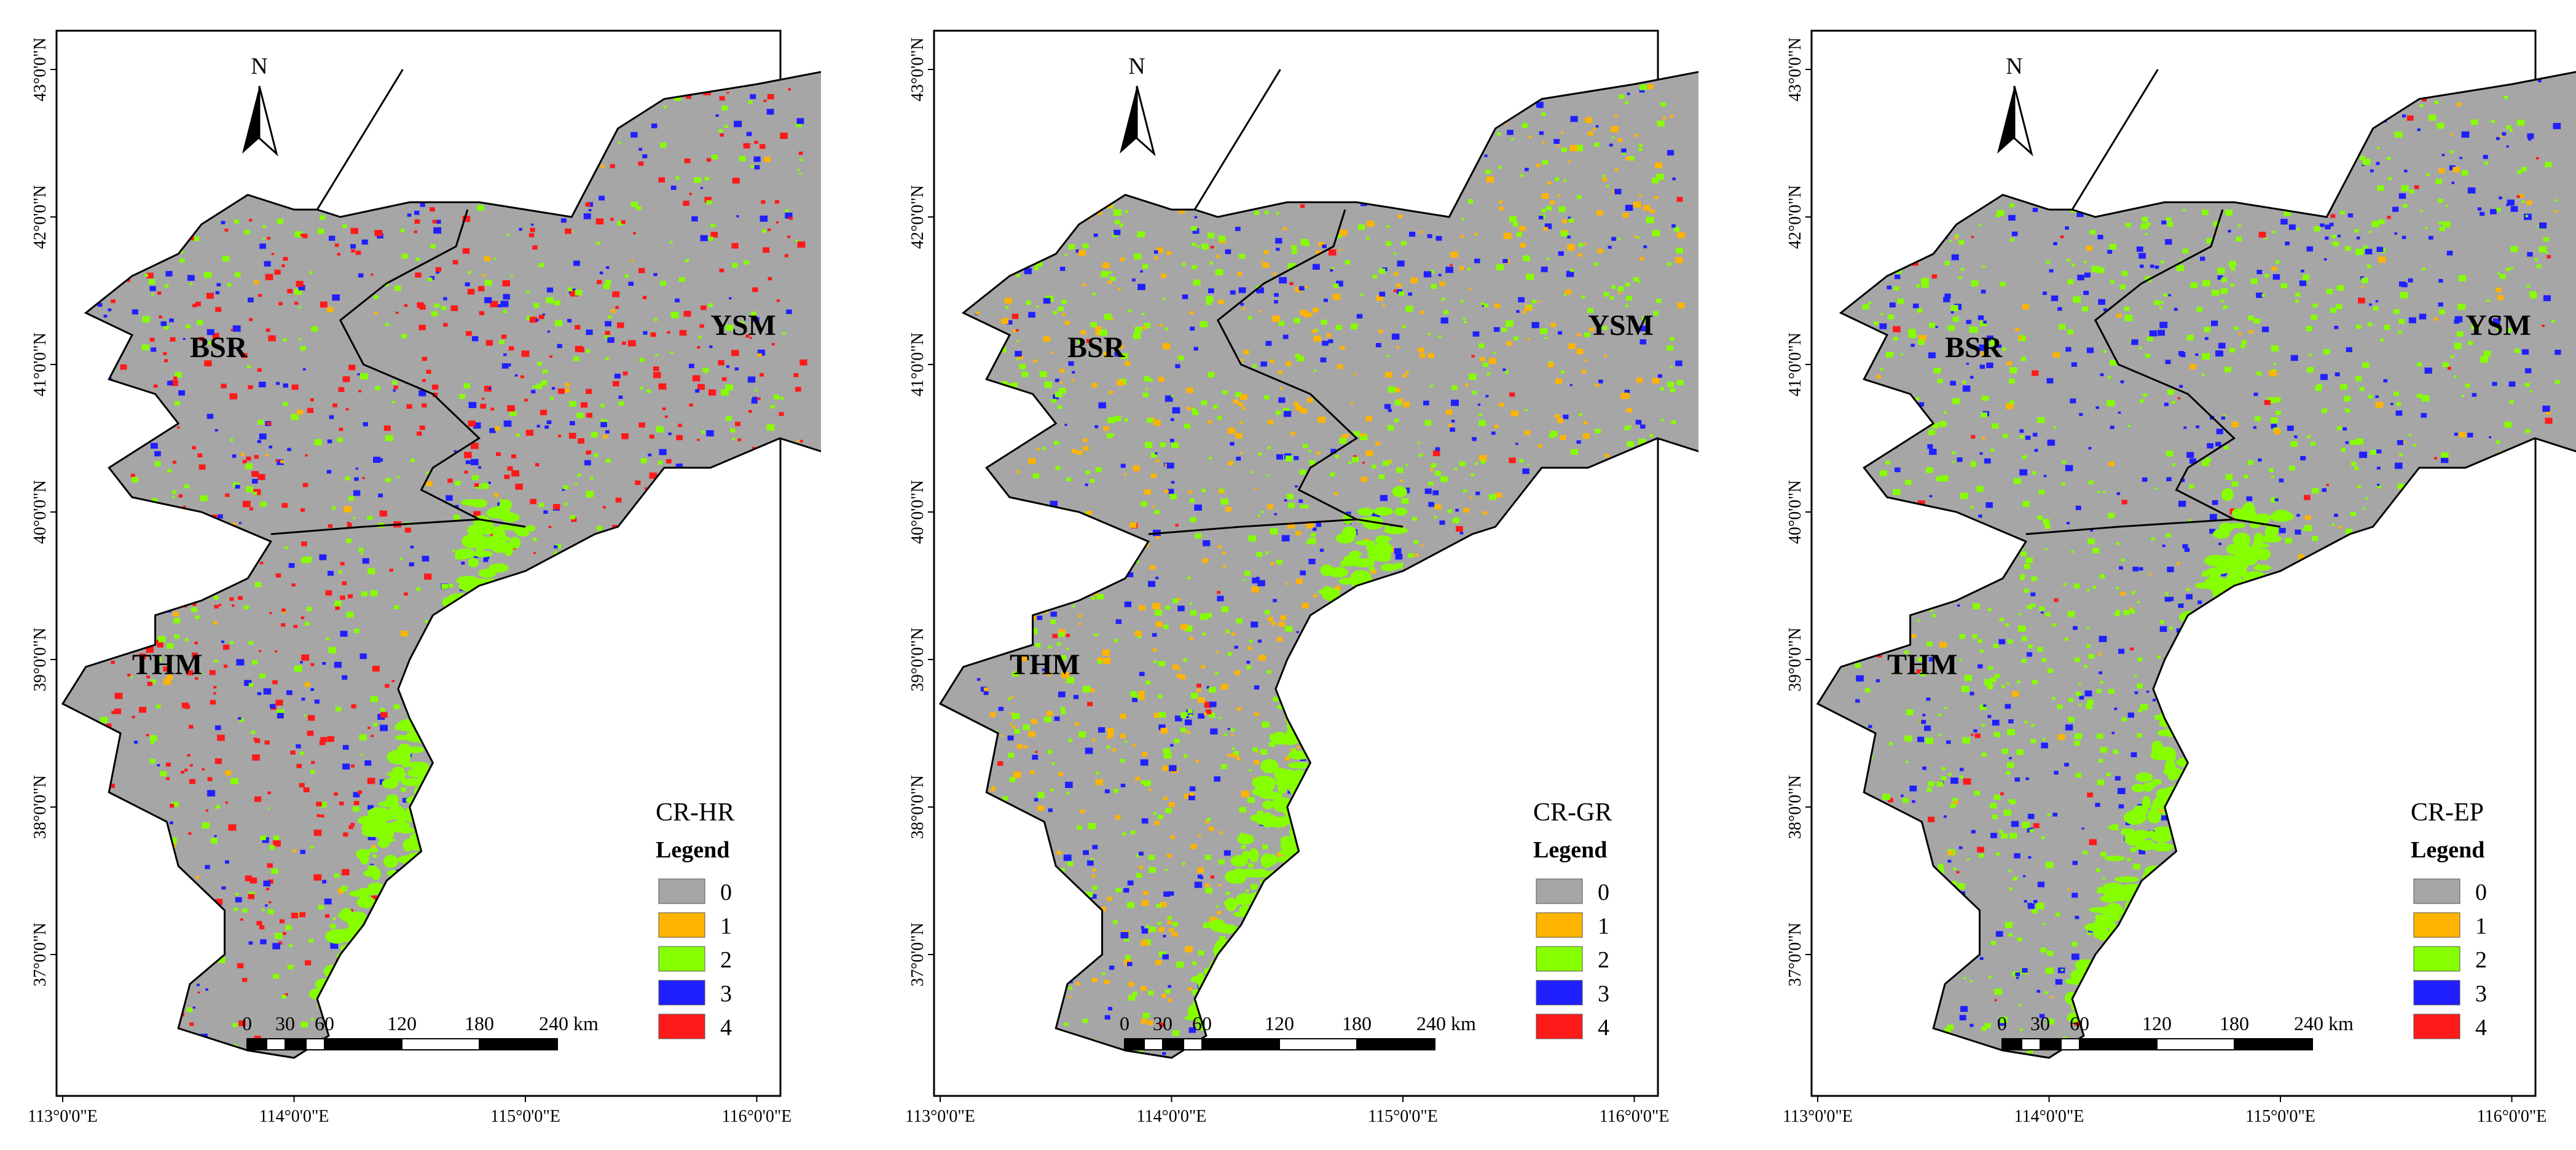 The height and width of the screenshot is (1150, 2576). What do you see at coordinates (1572, 812) in the screenshot?
I see `panel-title: CR-GR` at bounding box center [1572, 812].